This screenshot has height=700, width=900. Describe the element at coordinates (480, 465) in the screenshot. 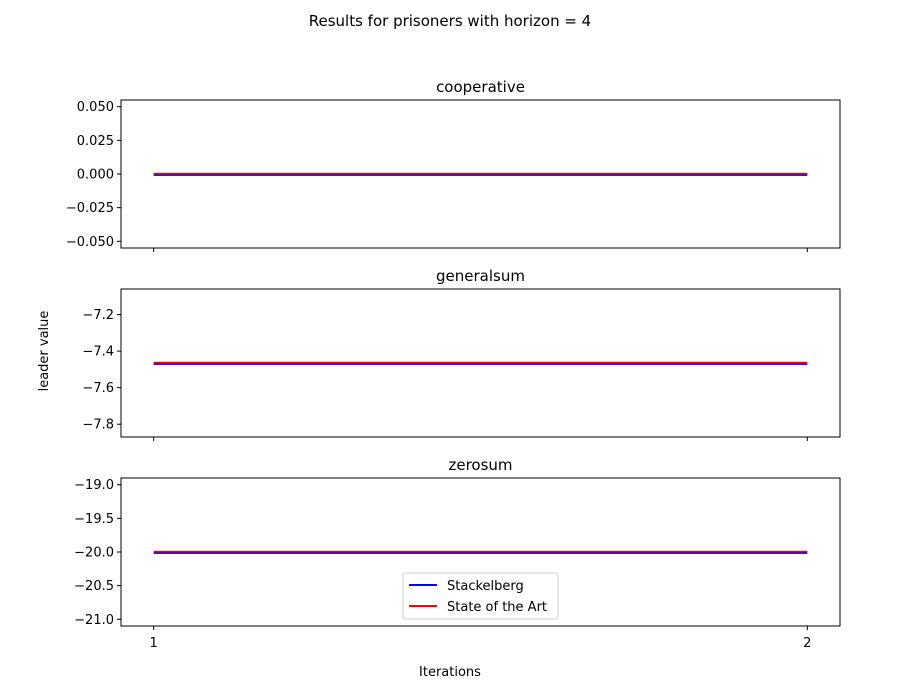

I see `subplot-title: zerosum` at that location.